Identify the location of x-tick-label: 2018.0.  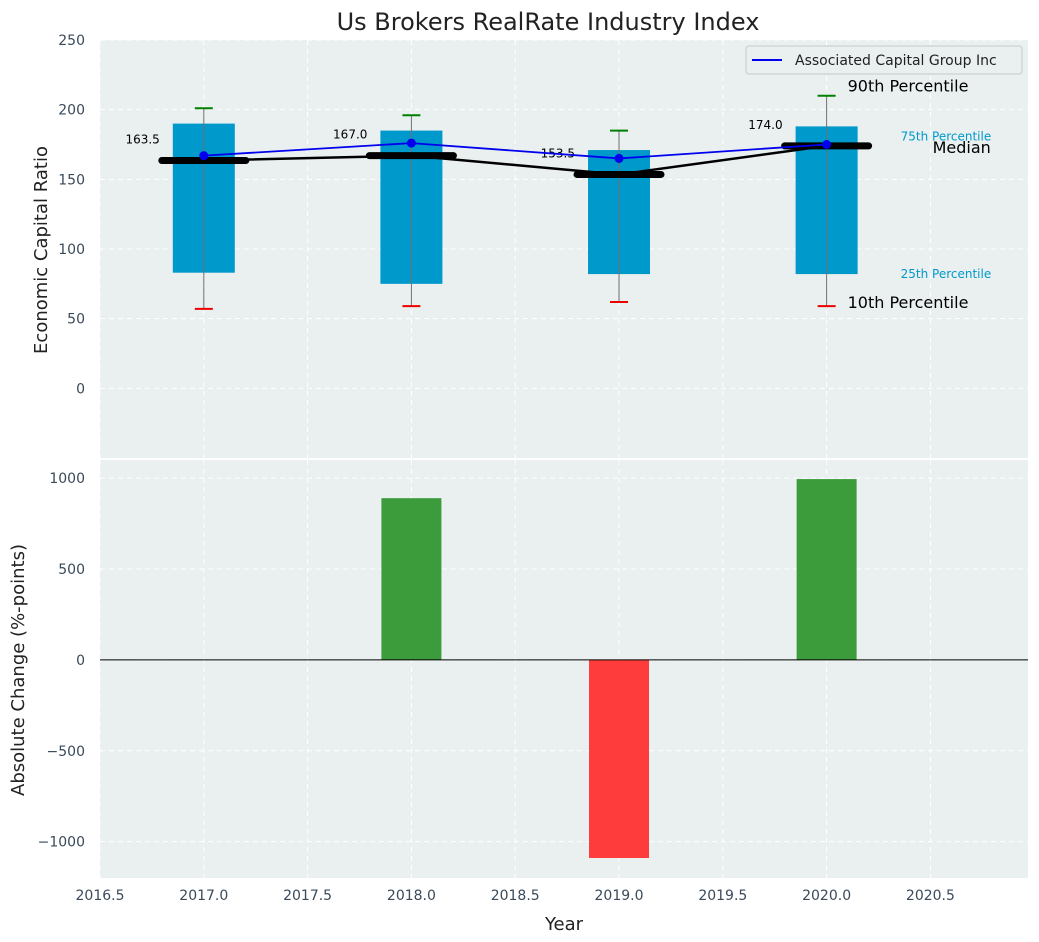
(411, 896).